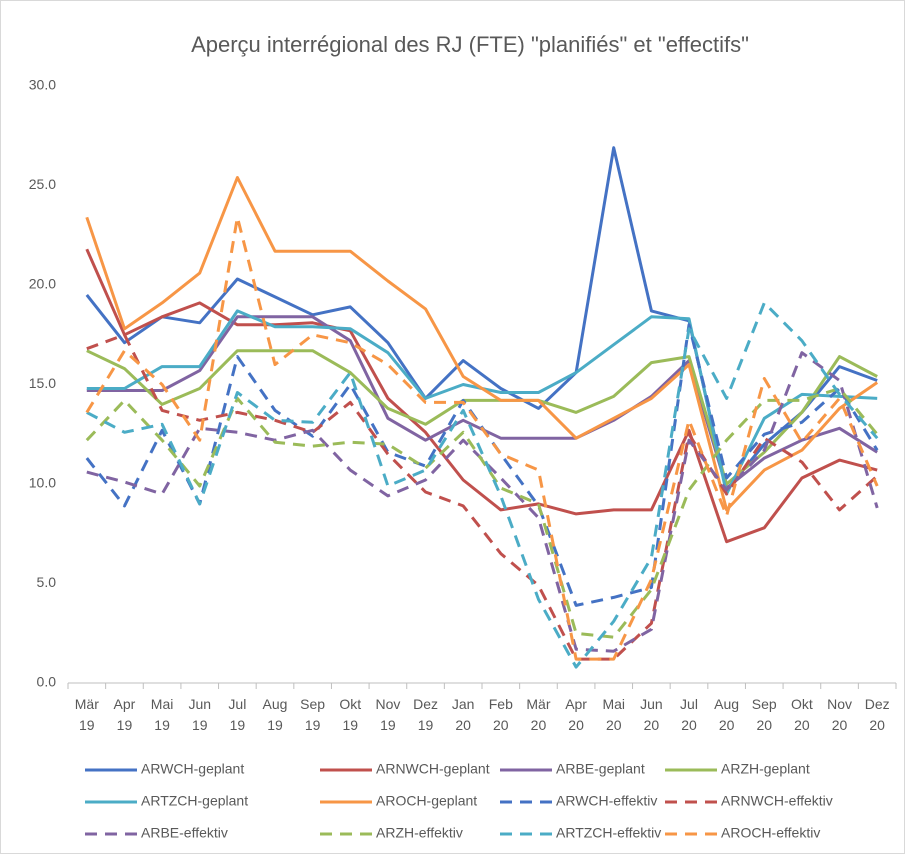  I want to click on legend-label: ARNWCH-geplant, so click(433, 769).